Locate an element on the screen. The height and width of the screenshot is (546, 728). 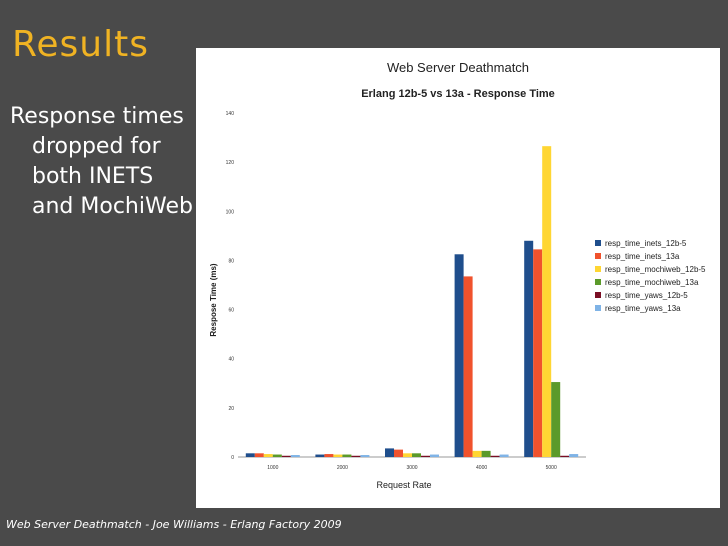
y-tick-label: 0 is located at coordinates (232, 458).